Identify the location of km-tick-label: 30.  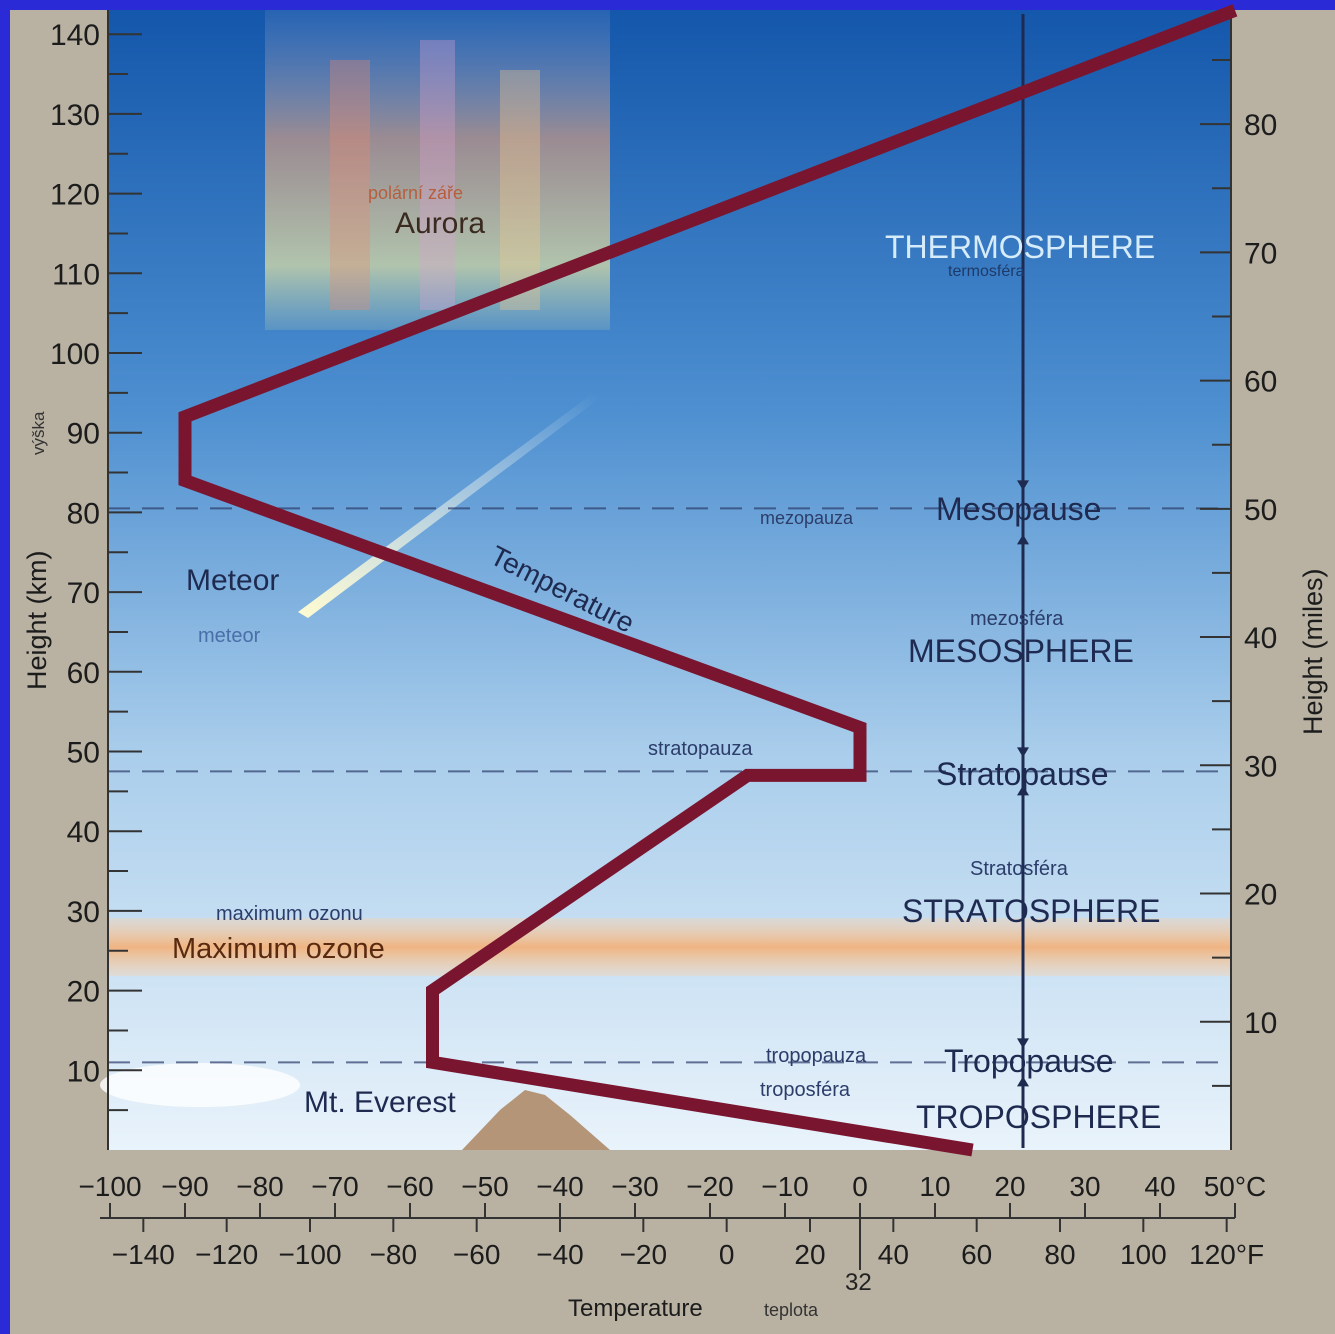
(83, 912).